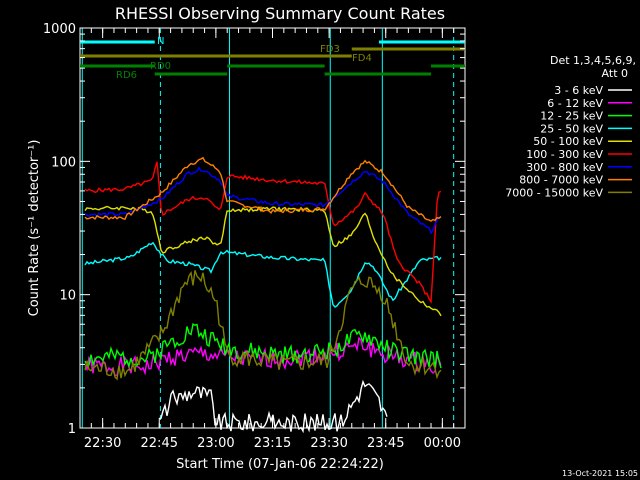 Image resolution: width=640 pixels, height=480 pixels. Describe the element at coordinates (330, 49) in the screenshot. I see `annotation-fd3: FD3` at that location.